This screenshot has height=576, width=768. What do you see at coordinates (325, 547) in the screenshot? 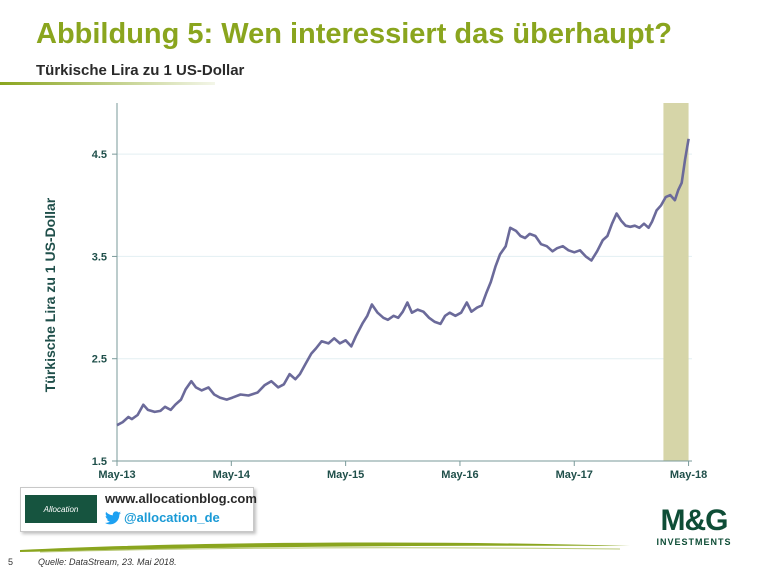
I see `footer-swoosh` at bounding box center [325, 547].